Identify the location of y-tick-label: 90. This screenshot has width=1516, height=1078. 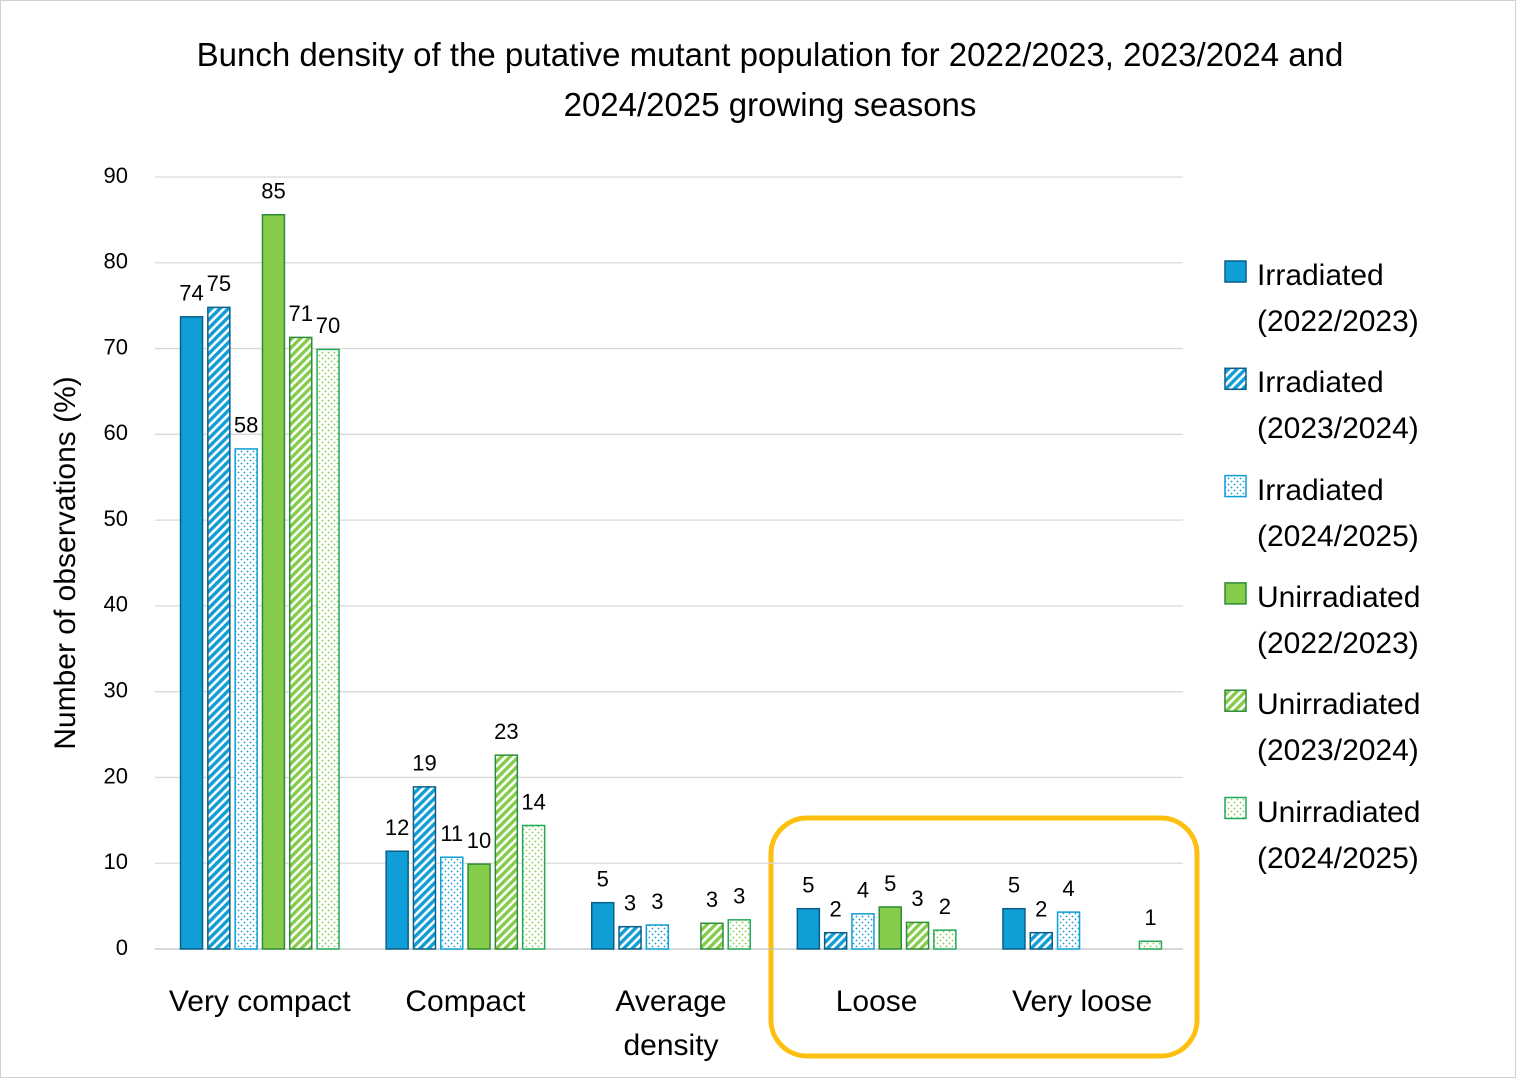
(116, 175).